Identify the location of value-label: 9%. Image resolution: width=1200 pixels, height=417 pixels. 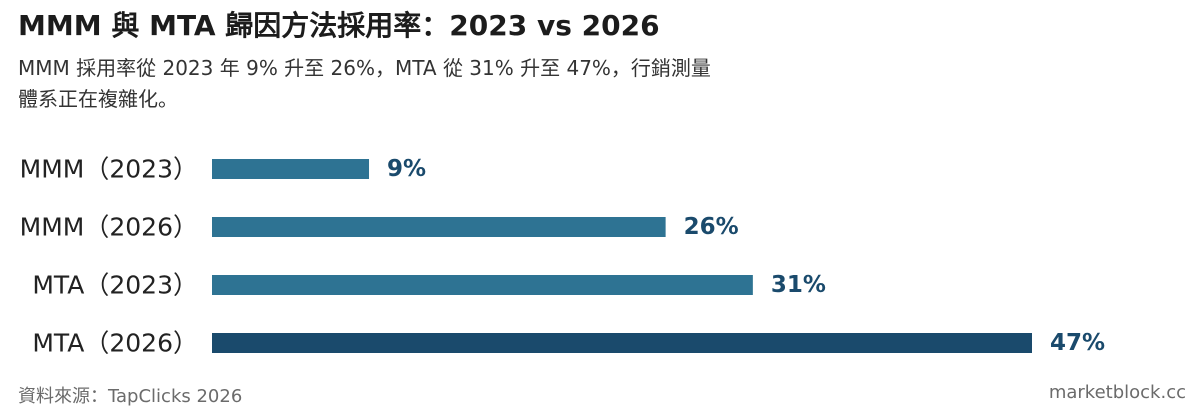
(406, 169).